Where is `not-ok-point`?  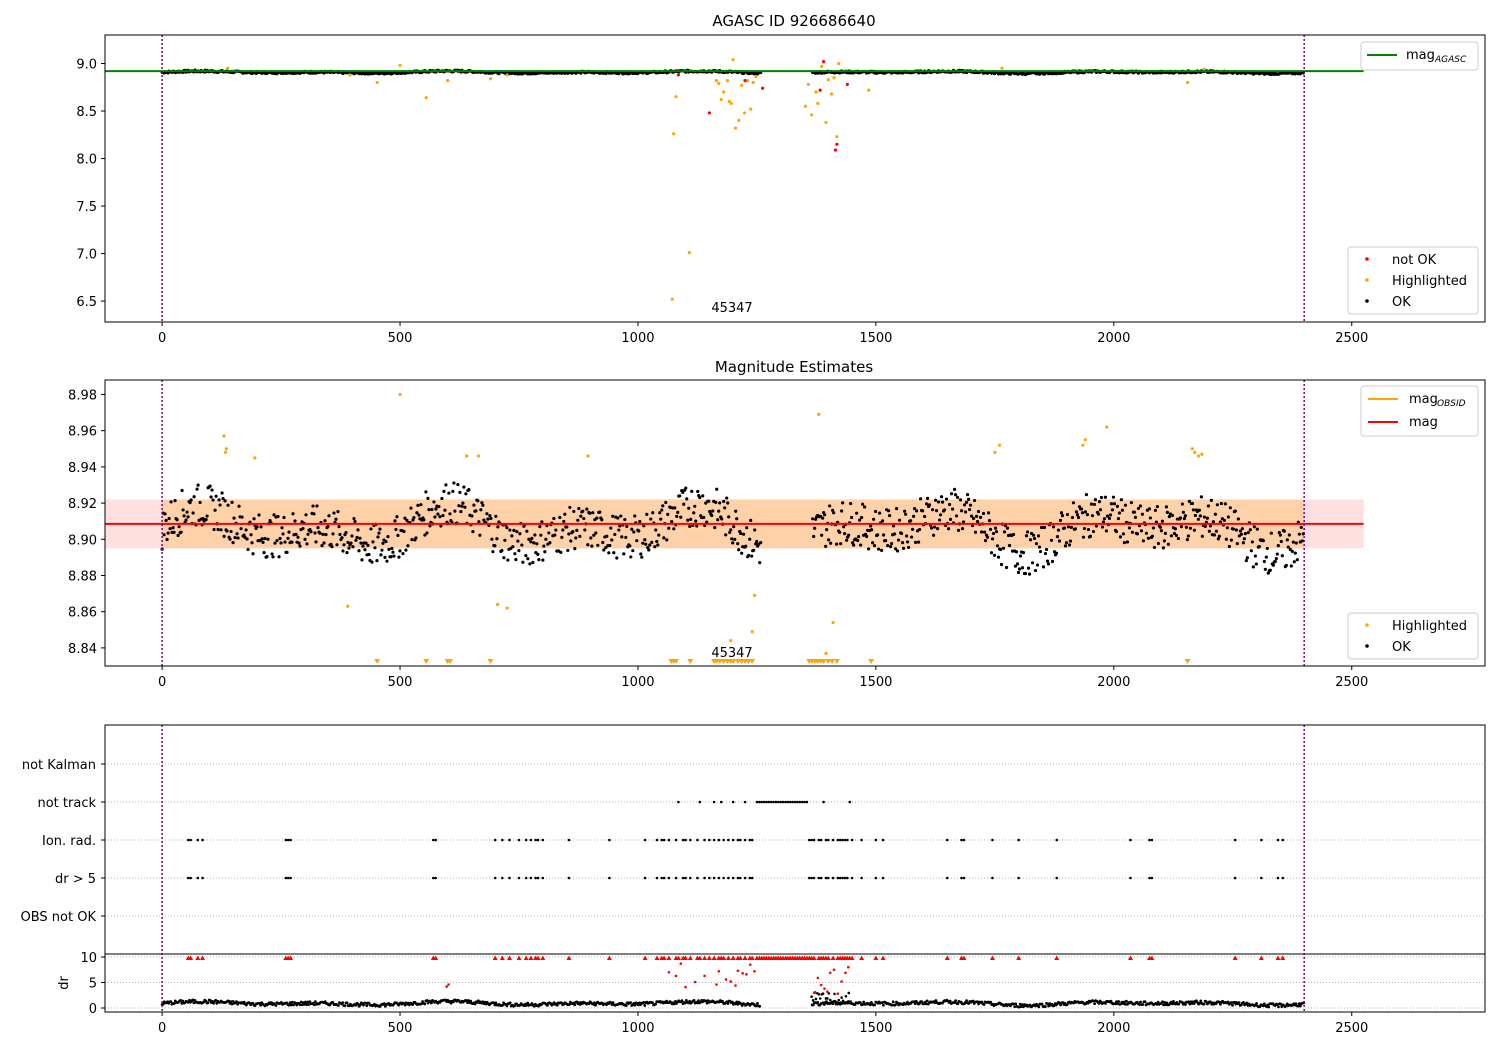
not-ok-point is located at coordinates (763, 88).